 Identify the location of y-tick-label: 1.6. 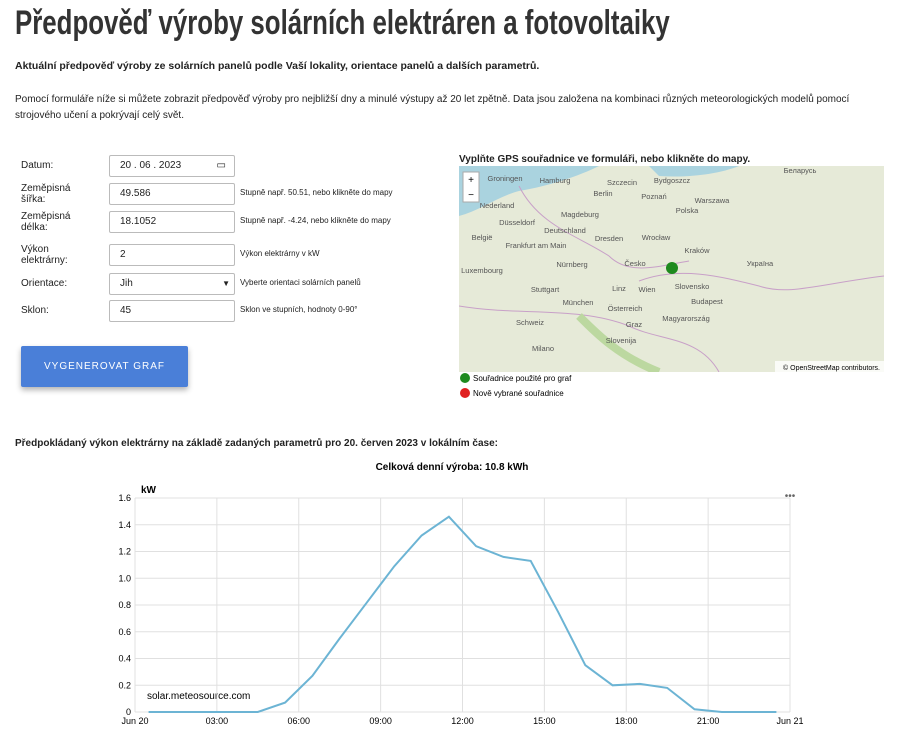
(124, 498).